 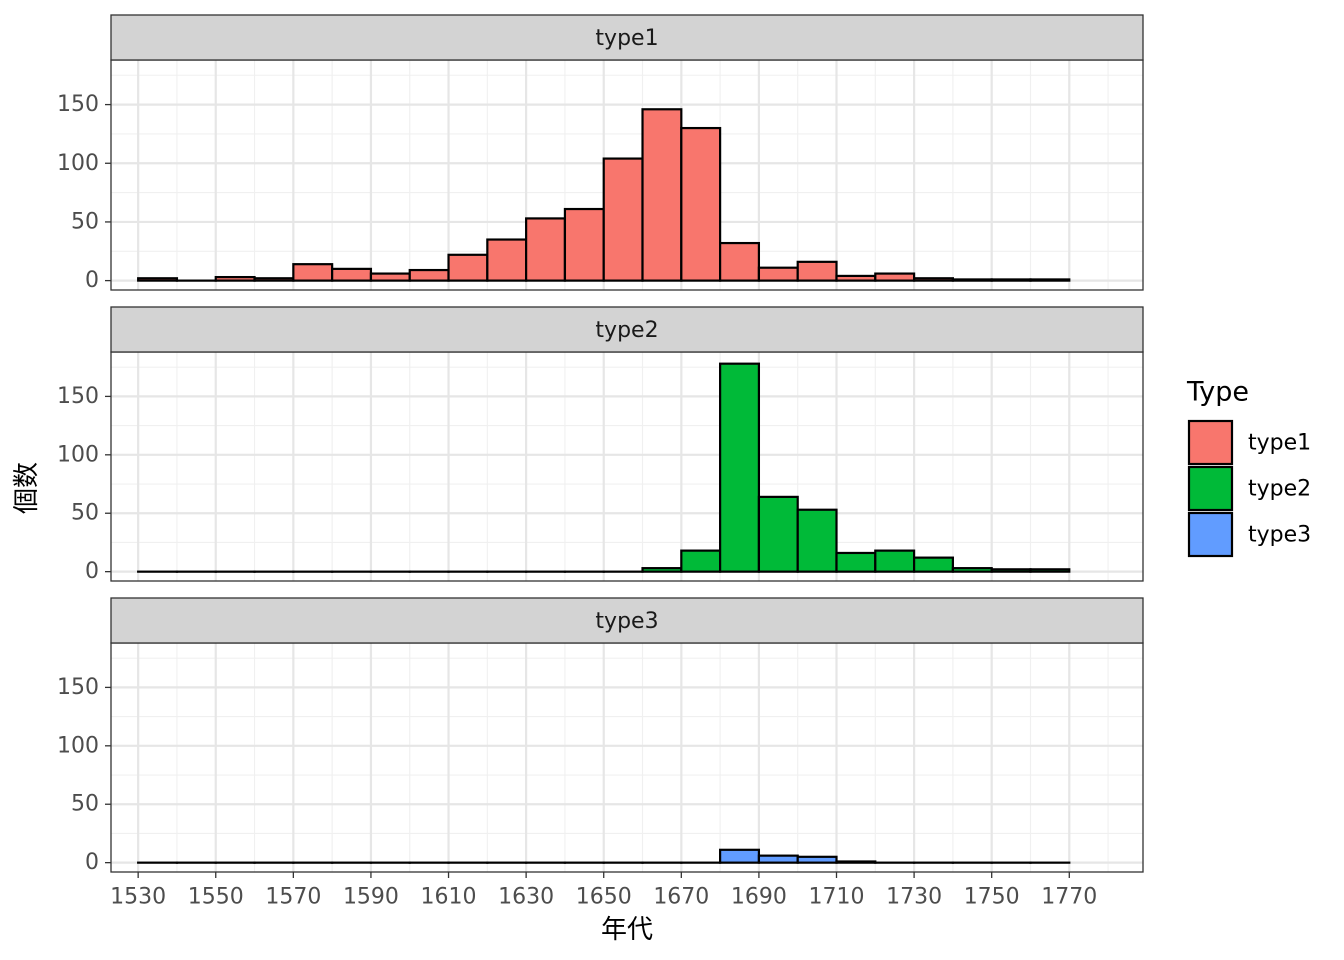 I want to click on facet-strip-label: type1, so click(x=626, y=38).